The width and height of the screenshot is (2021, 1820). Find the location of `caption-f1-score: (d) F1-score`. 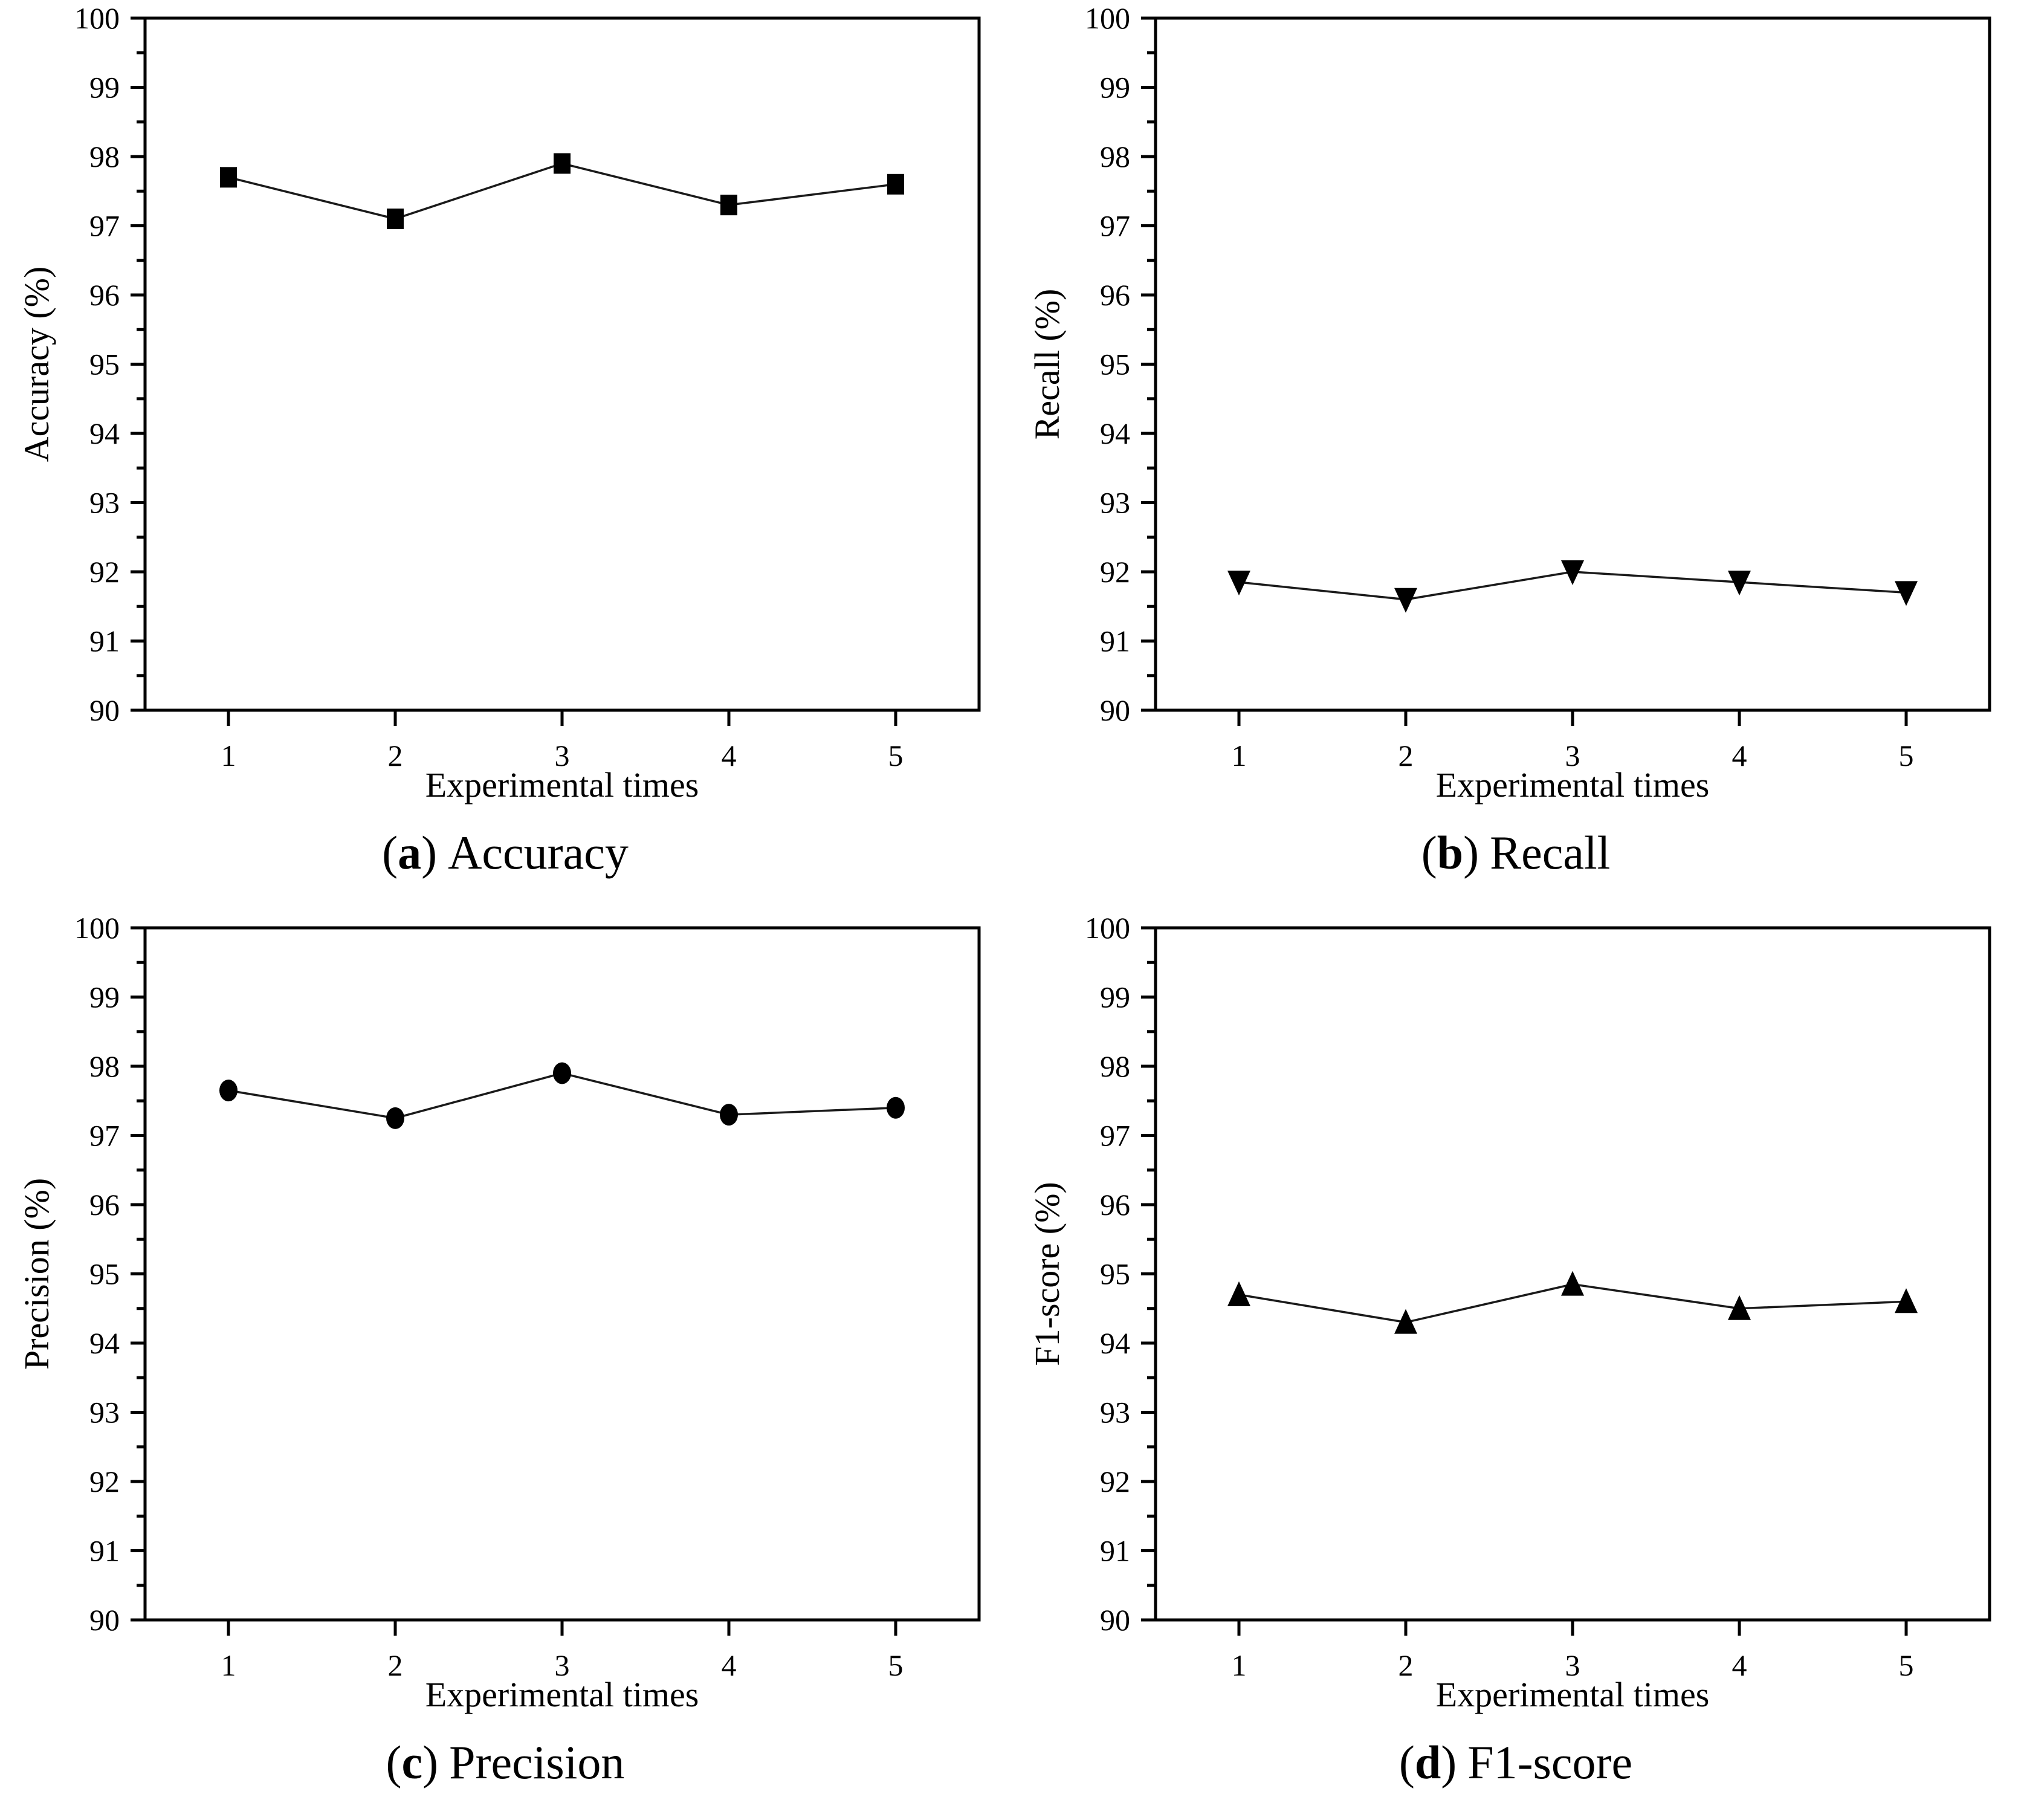

caption-f1-score: (d) F1-score is located at coordinates (1515, 1763).